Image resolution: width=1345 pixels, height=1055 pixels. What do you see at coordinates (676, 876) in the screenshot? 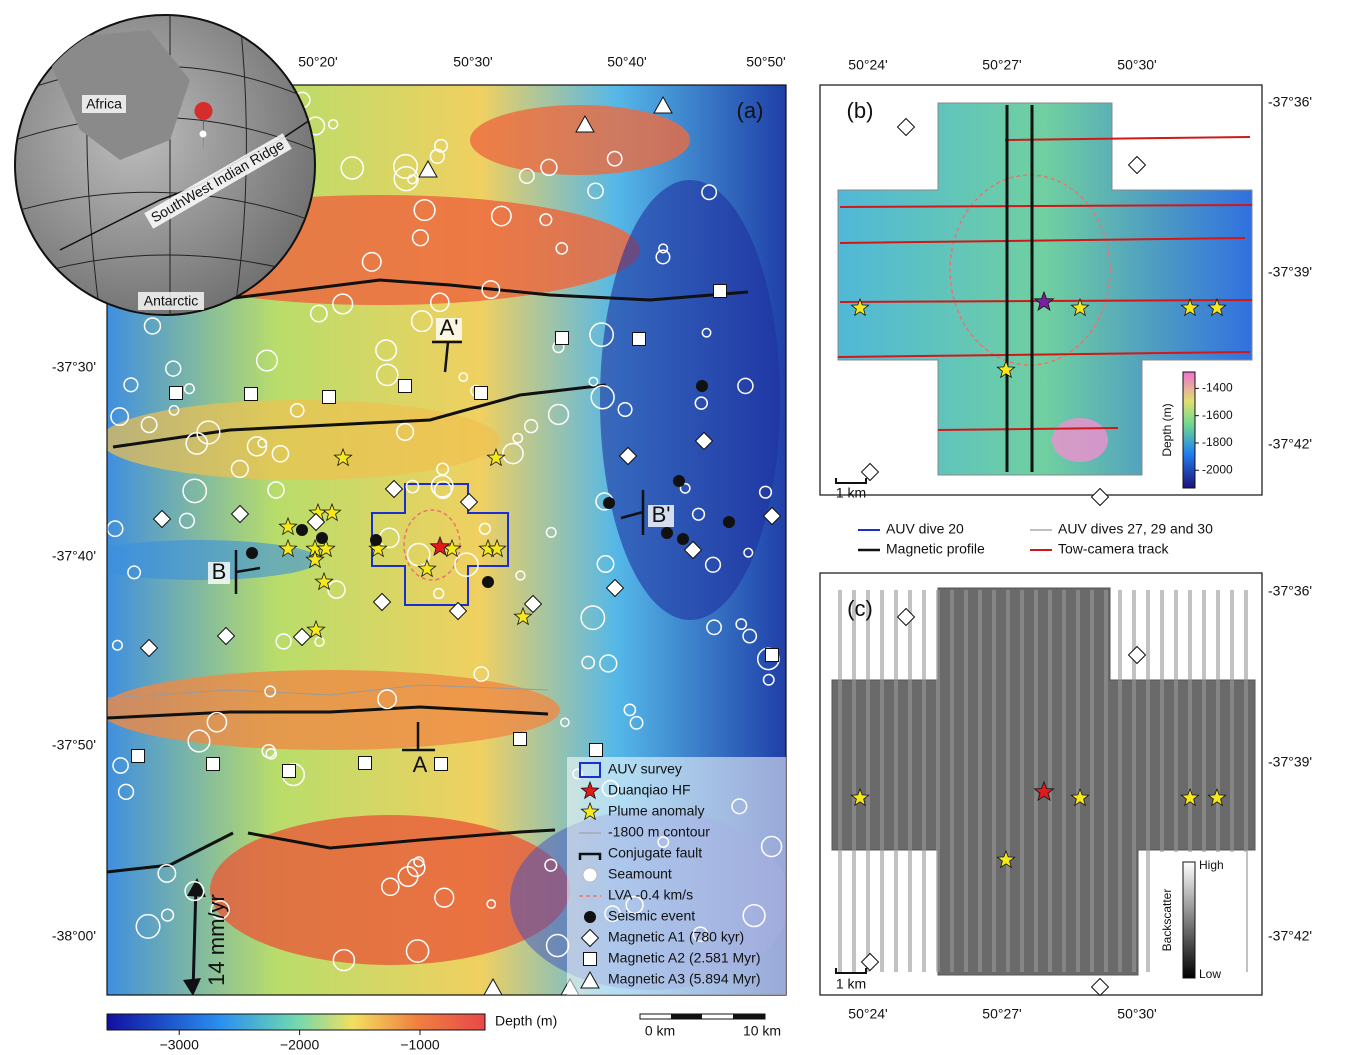
I see `legend-box` at bounding box center [676, 876].